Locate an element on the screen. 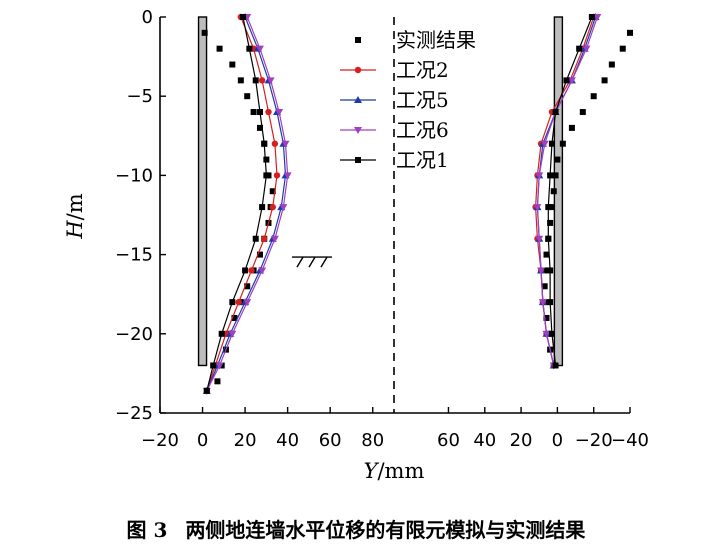 Image resolution: width=713 pixels, height=557 pixels. left-wall is located at coordinates (202, 191).